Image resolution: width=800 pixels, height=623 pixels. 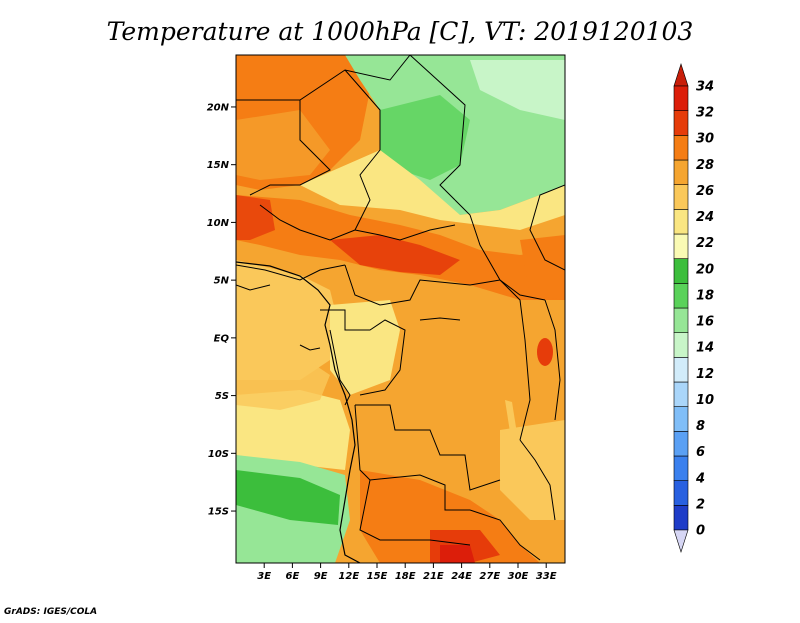 What do you see at coordinates (264, 576) in the screenshot?
I see `lon-tick-label: 3E` at bounding box center [264, 576].